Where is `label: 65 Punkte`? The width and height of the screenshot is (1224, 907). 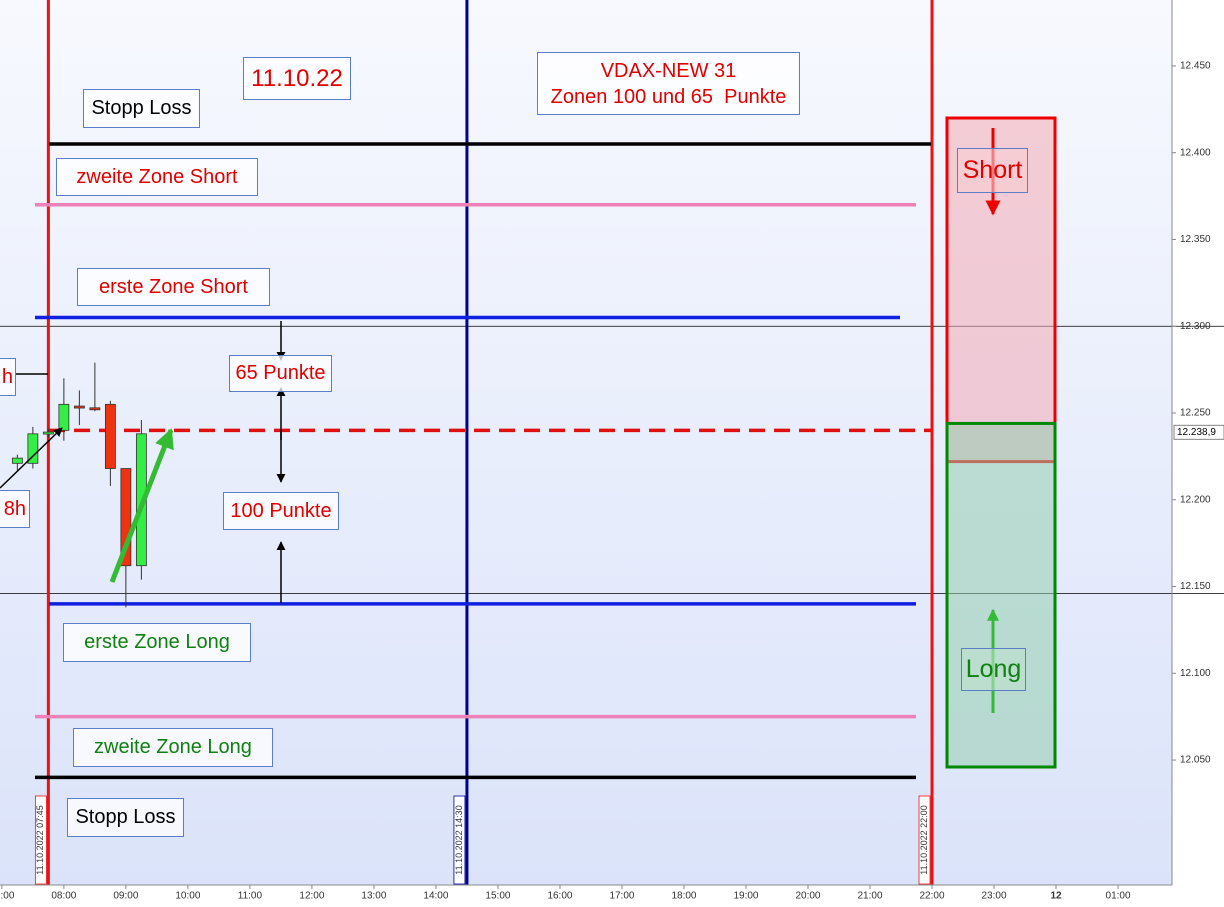
label: 65 Punkte is located at coordinates (280, 373).